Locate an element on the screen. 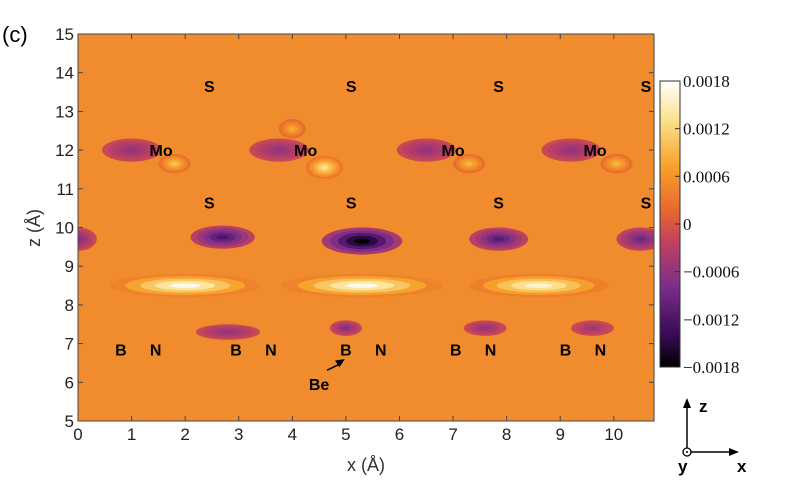 The image size is (789, 481). coordinate-axes-indicator: z x y is located at coordinates (712, 436).